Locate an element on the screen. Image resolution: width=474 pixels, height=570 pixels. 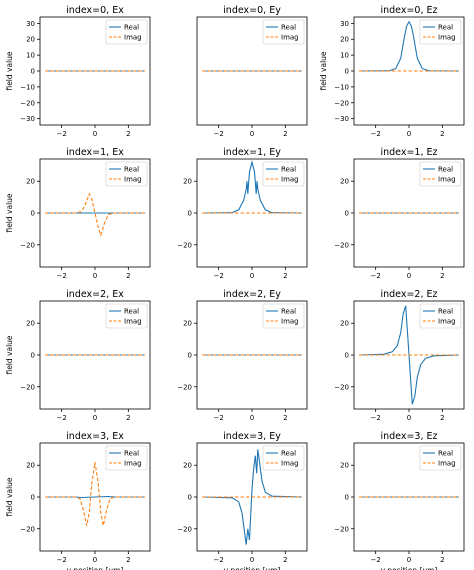
subplot-title: index=3, Ez is located at coordinates (408, 436).